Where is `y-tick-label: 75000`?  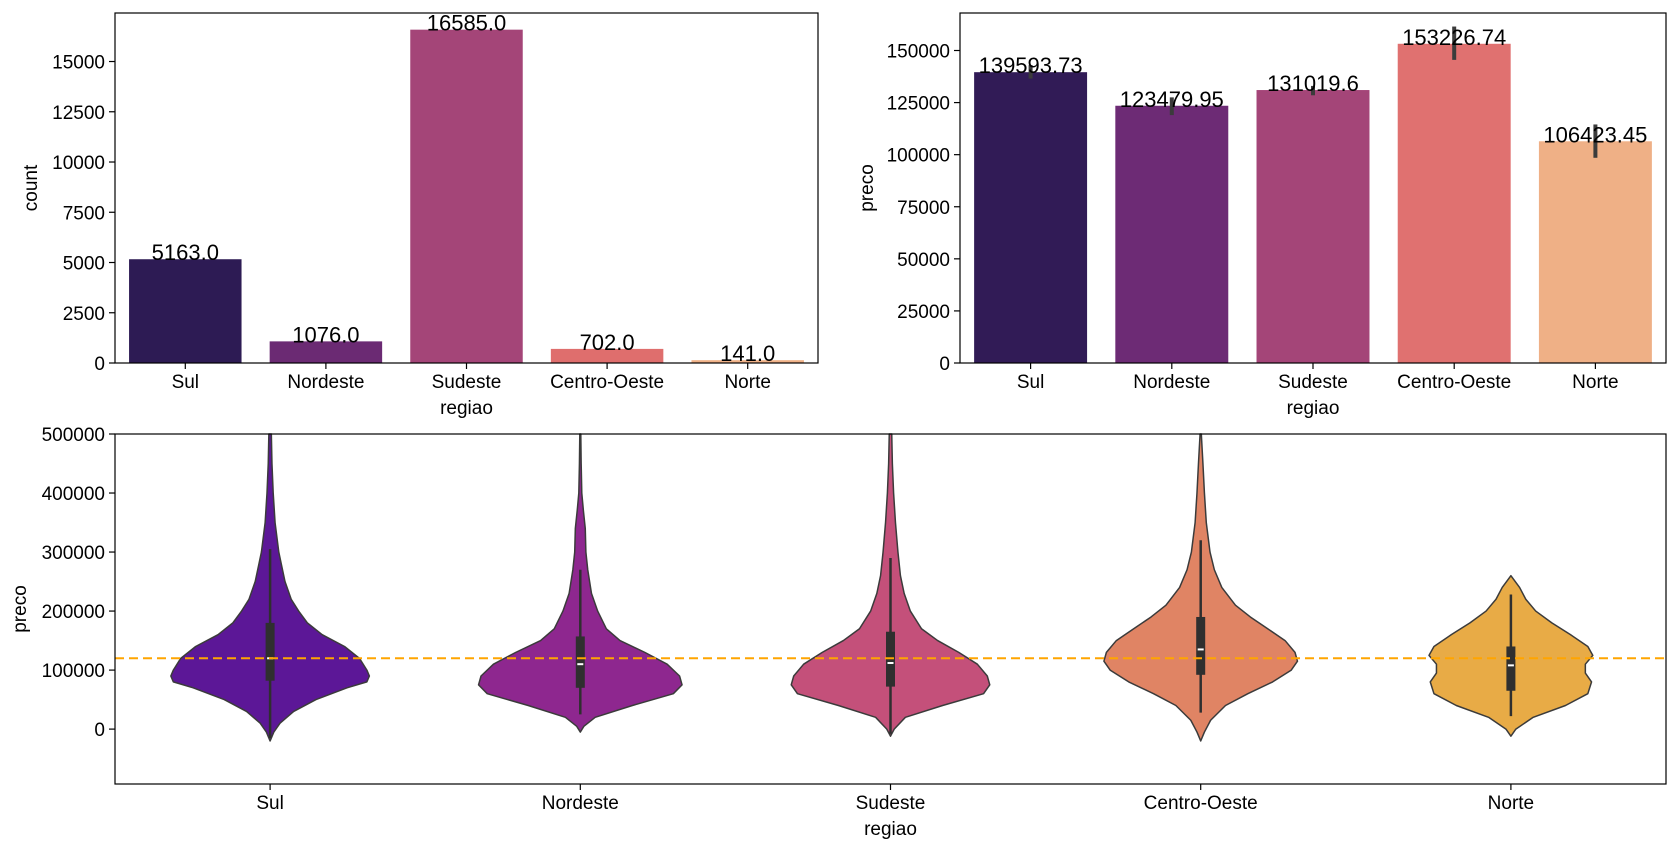 y-tick-label: 75000 is located at coordinates (923, 208).